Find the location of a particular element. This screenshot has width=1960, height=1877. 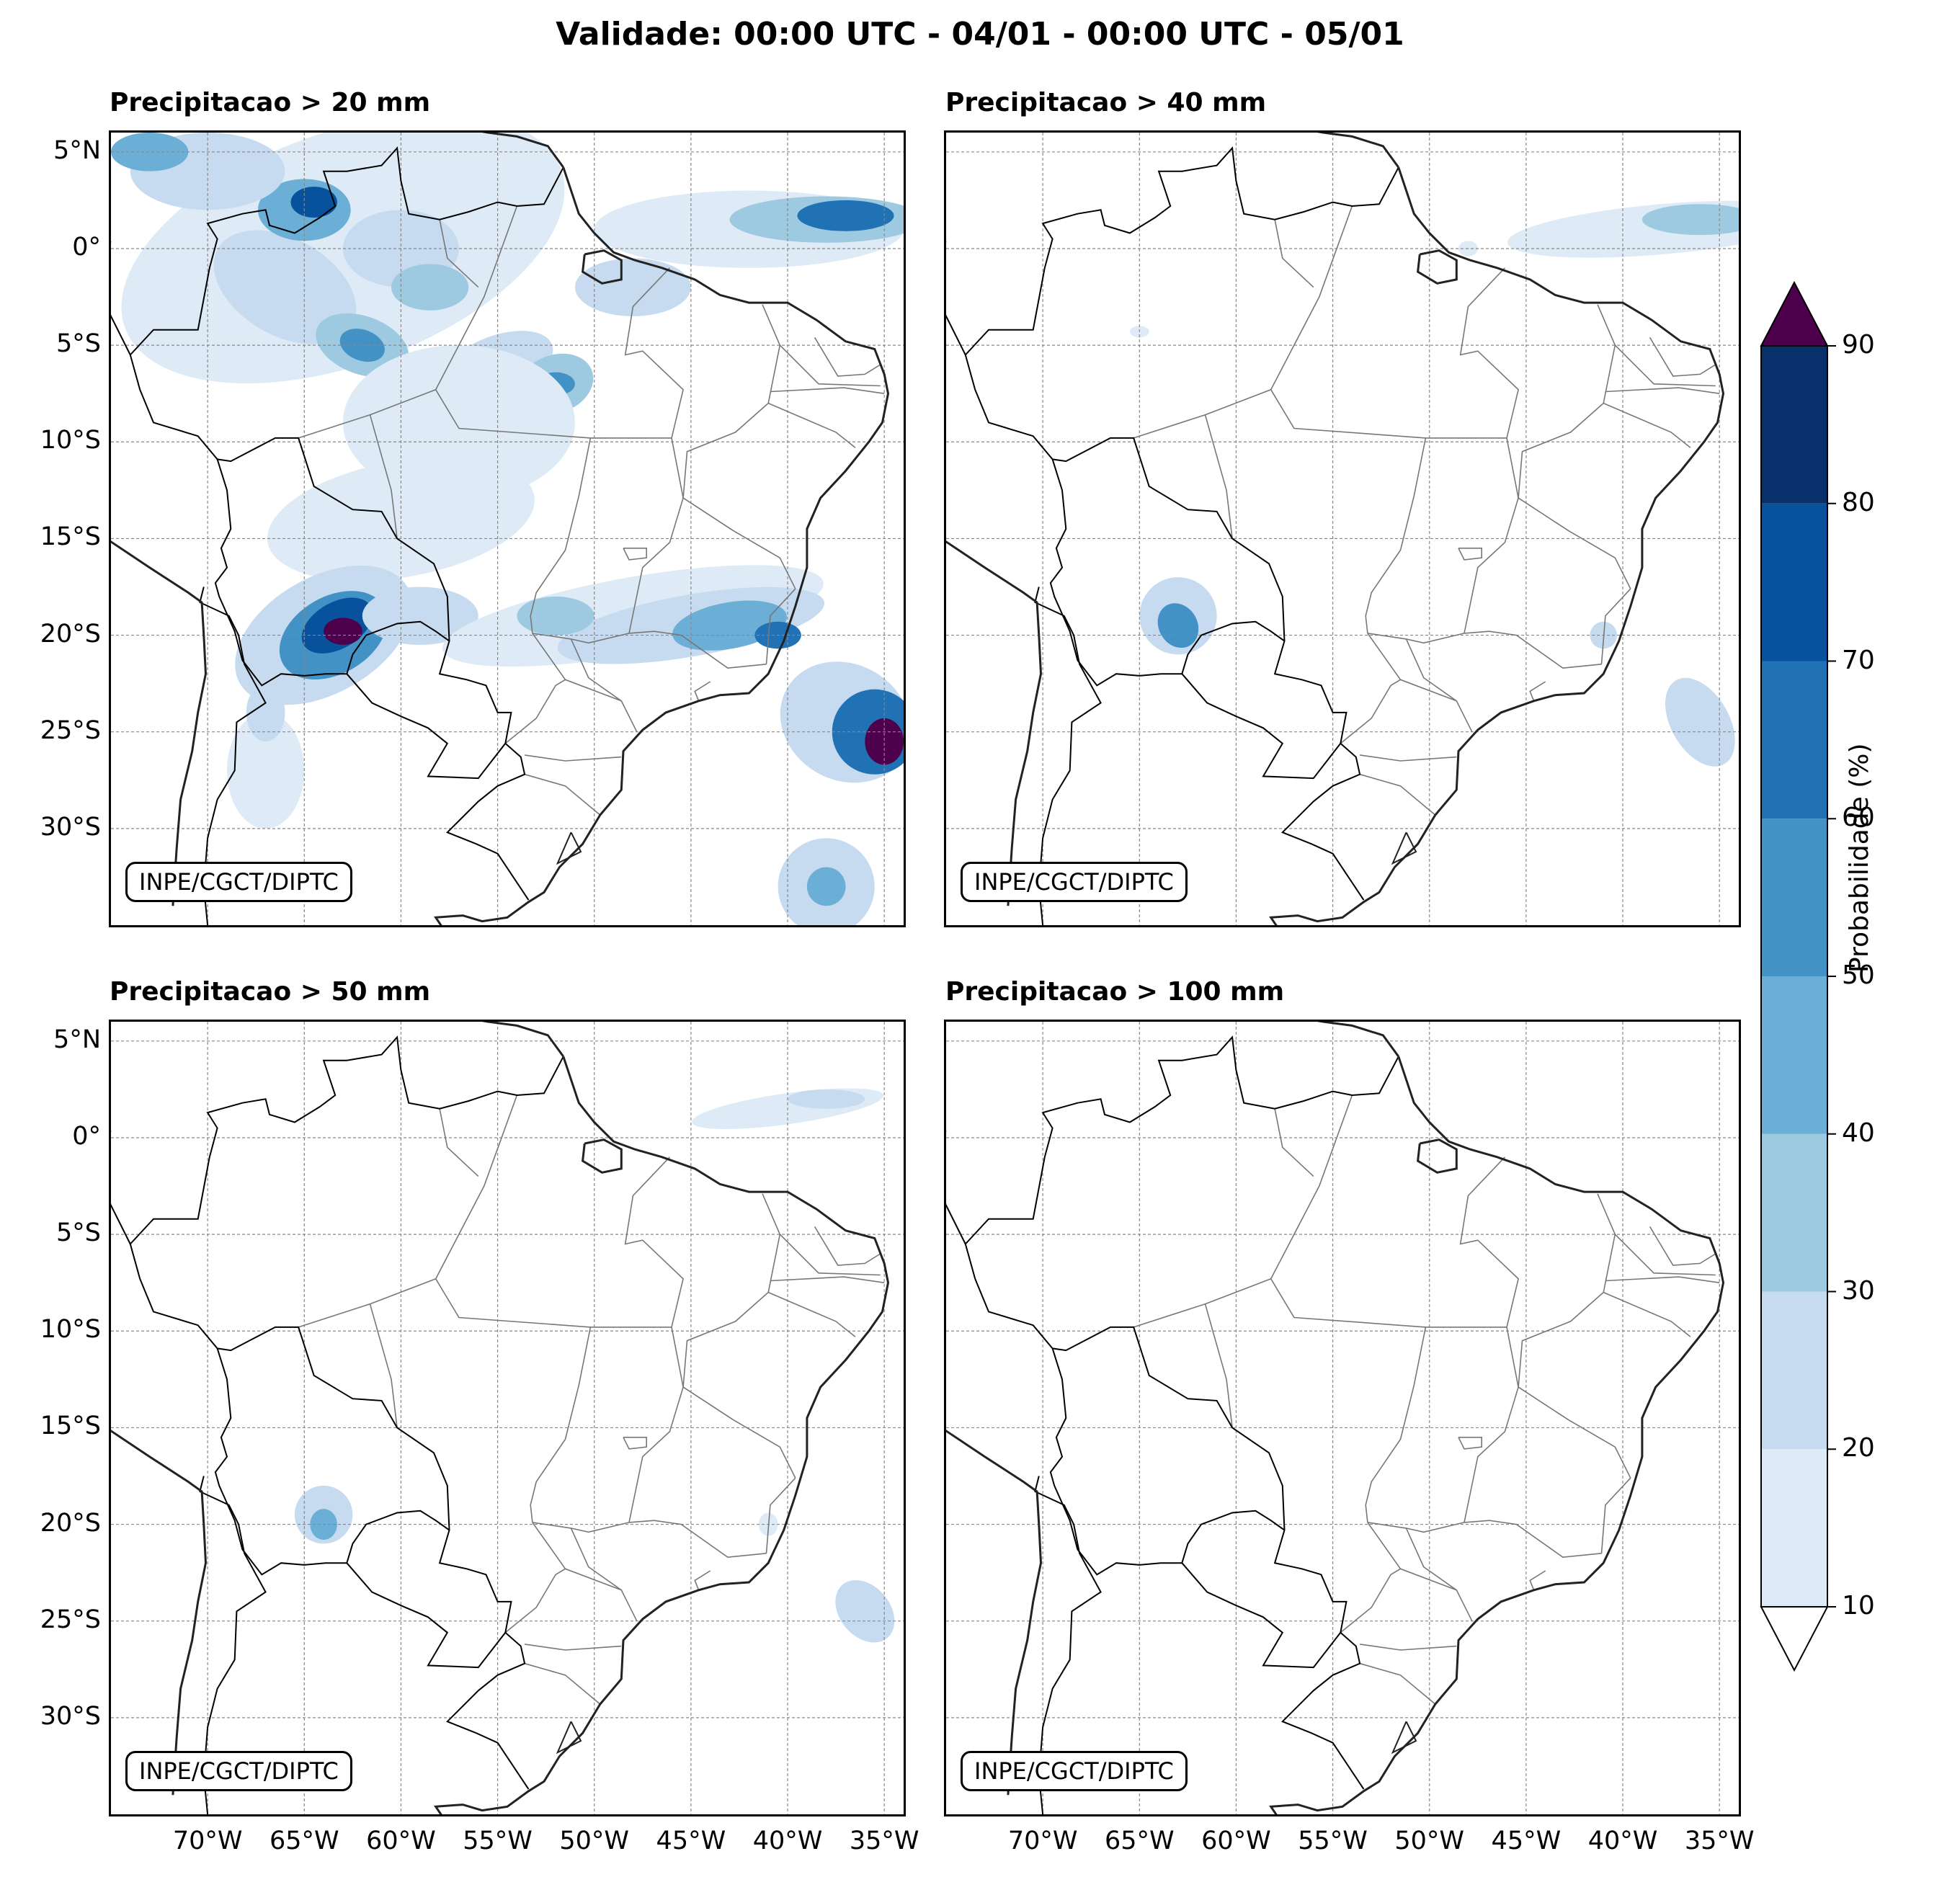

lat-tick-label: 30°S is located at coordinates (70, 1716).